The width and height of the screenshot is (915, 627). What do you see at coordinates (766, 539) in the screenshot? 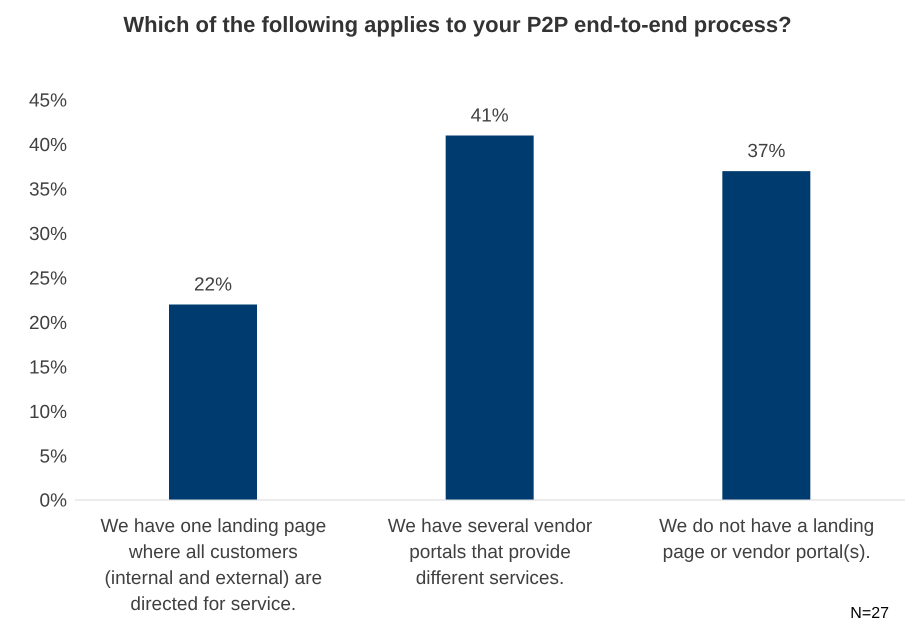
I see `x-tick-label: We do not have a landing page or vendor portal(s).` at bounding box center [766, 539].